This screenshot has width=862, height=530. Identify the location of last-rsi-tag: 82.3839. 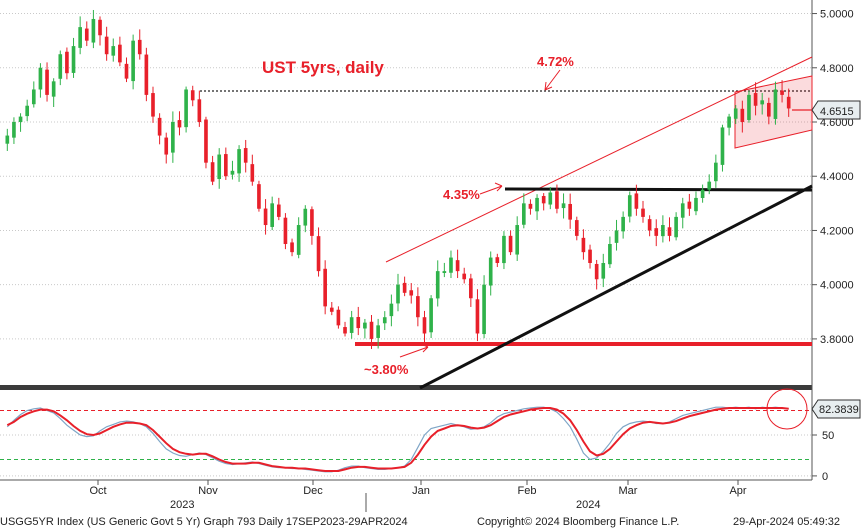
(836, 409).